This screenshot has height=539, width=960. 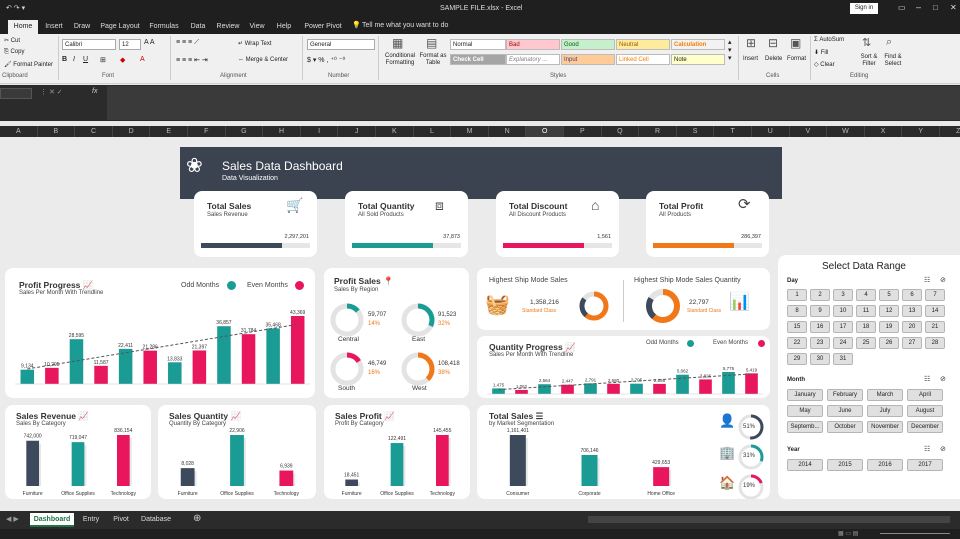 I want to click on column-header: S, so click(x=696, y=131).